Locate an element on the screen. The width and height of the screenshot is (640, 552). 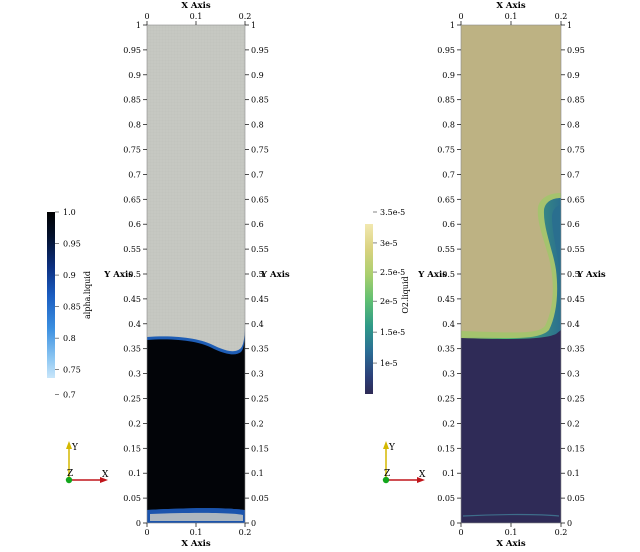
o2-colorbar-ramp is located at coordinates (369, 309).